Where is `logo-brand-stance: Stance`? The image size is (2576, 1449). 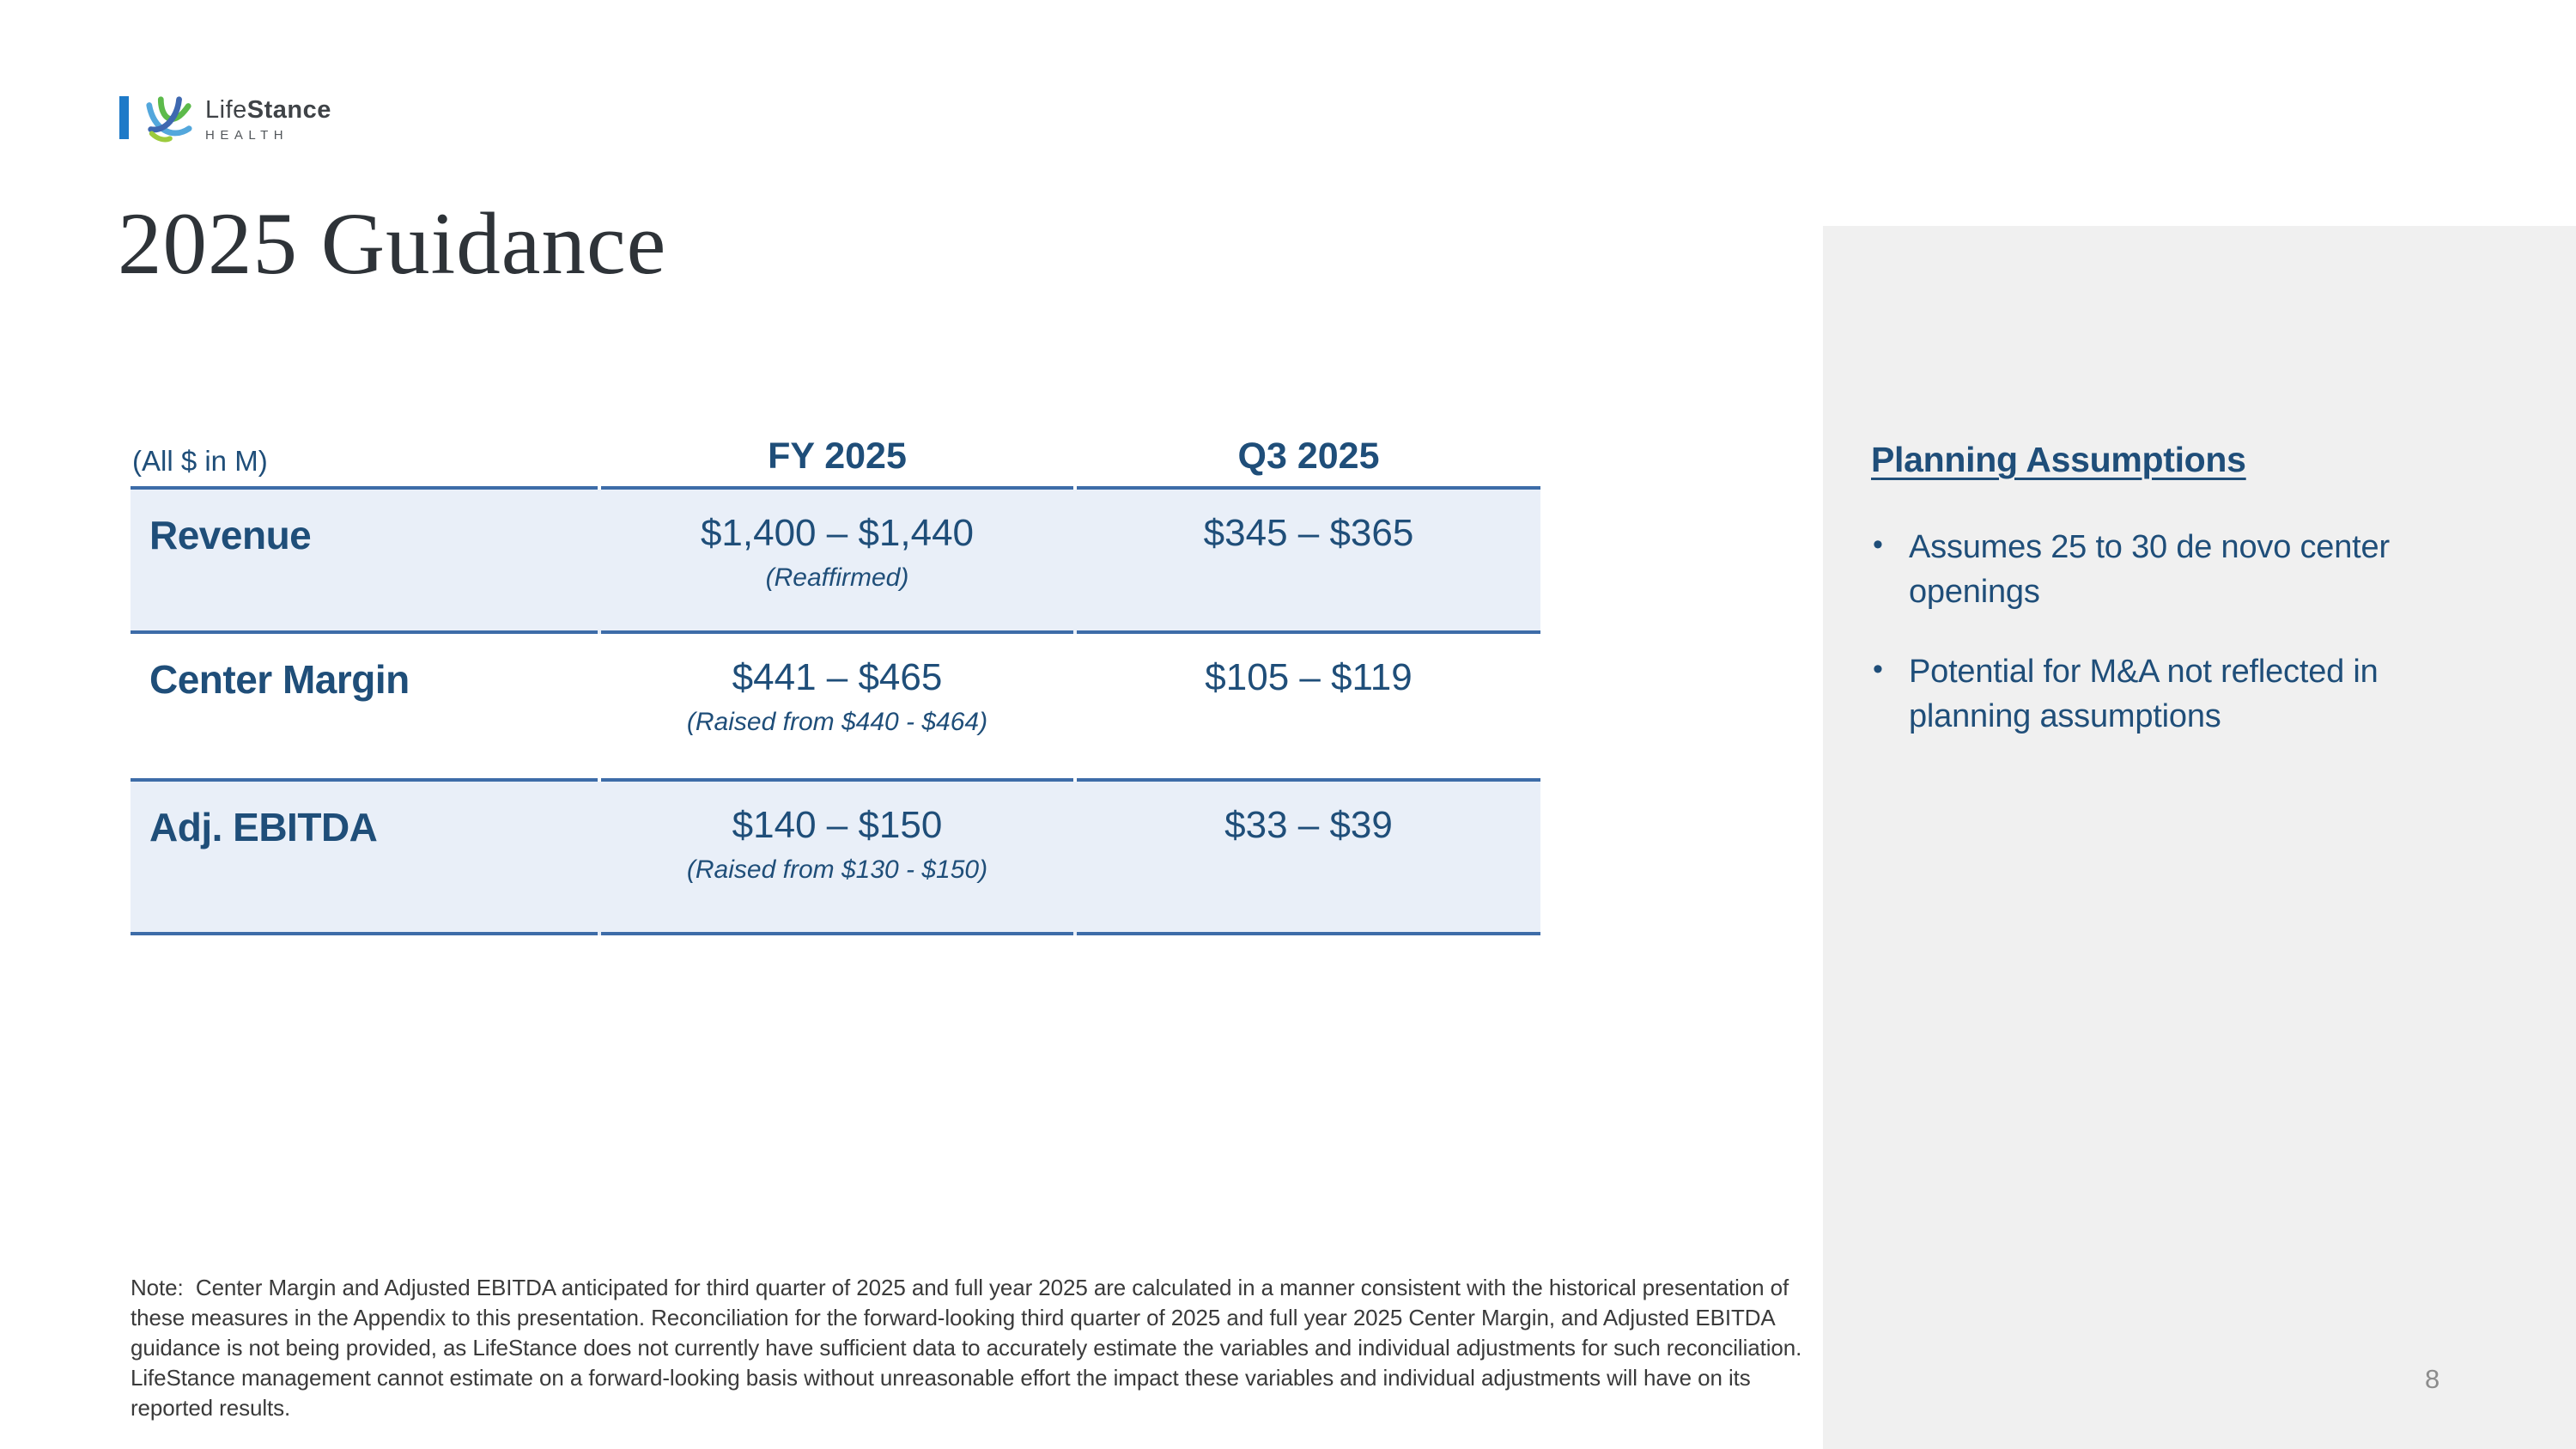
logo-brand-stance: Stance is located at coordinates (289, 110).